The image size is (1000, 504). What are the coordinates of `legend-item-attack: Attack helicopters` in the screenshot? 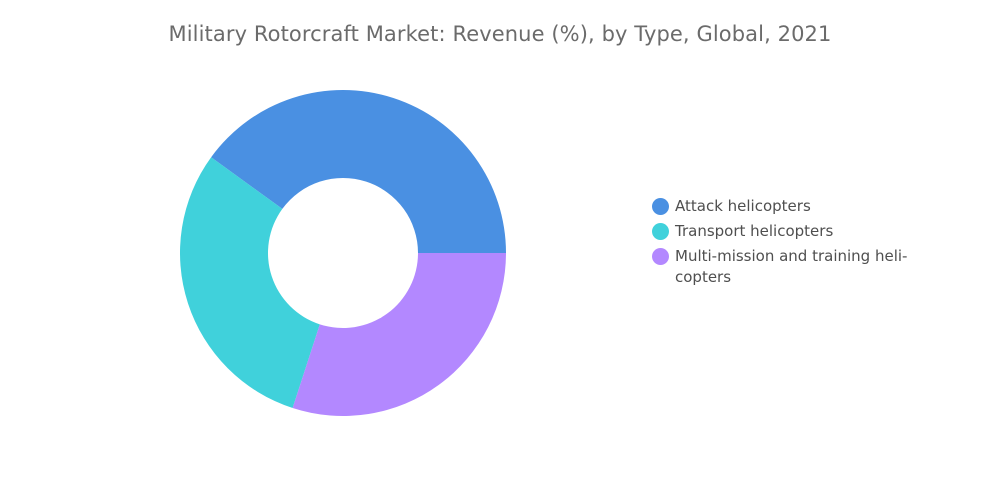 It's located at (792, 206).